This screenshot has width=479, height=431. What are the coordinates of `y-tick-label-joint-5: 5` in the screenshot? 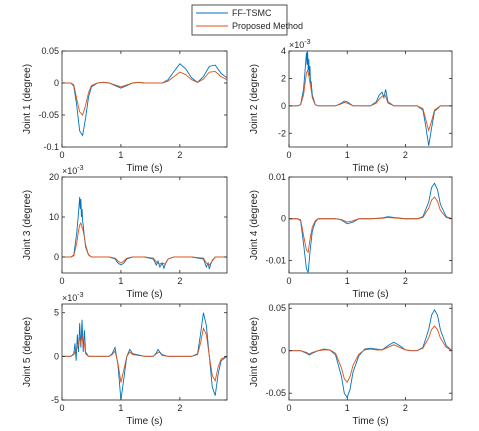 It's located at (56, 313).